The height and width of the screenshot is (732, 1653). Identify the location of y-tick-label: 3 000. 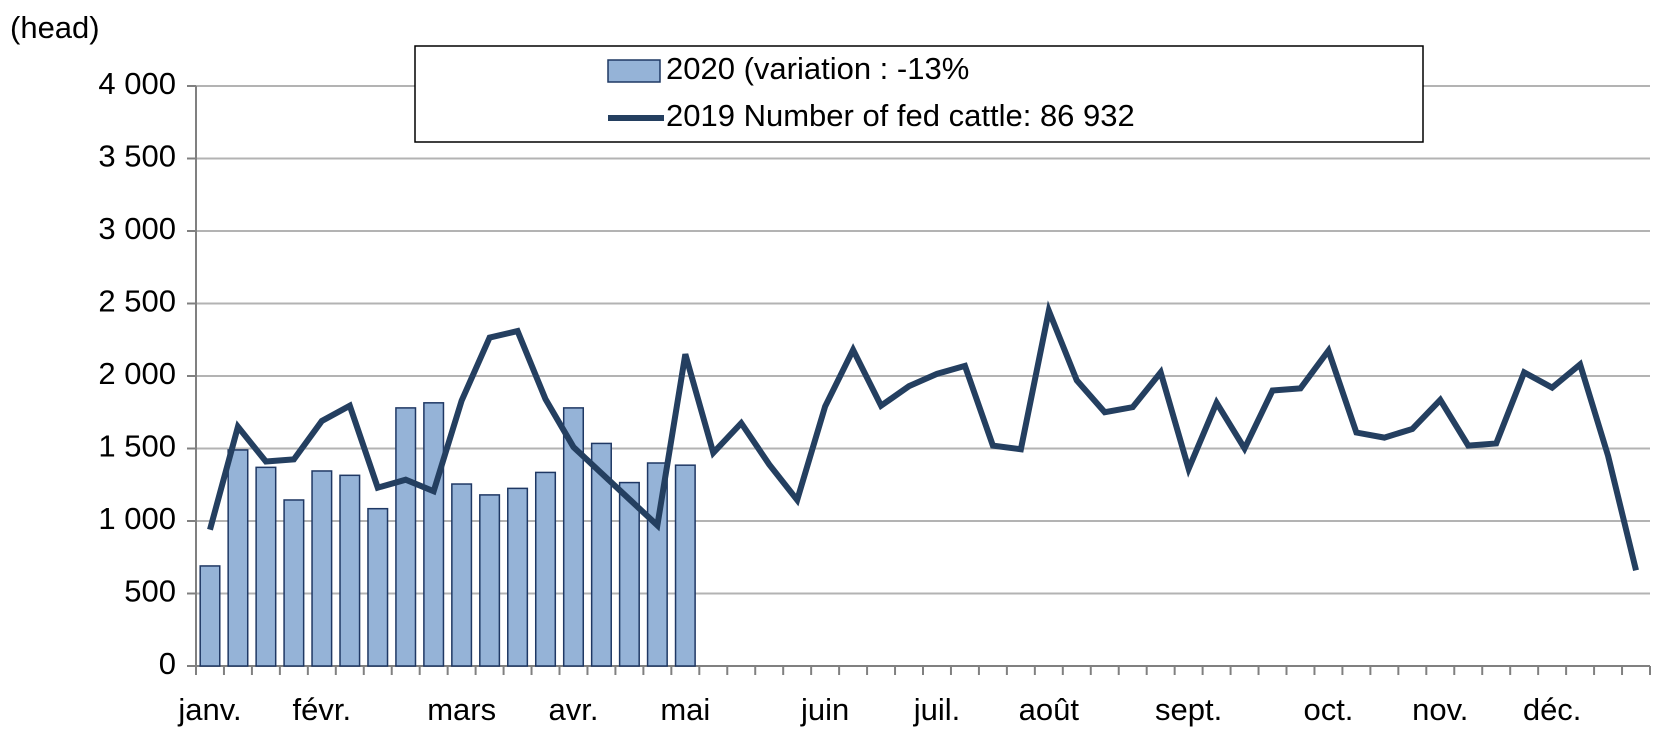
(137, 228).